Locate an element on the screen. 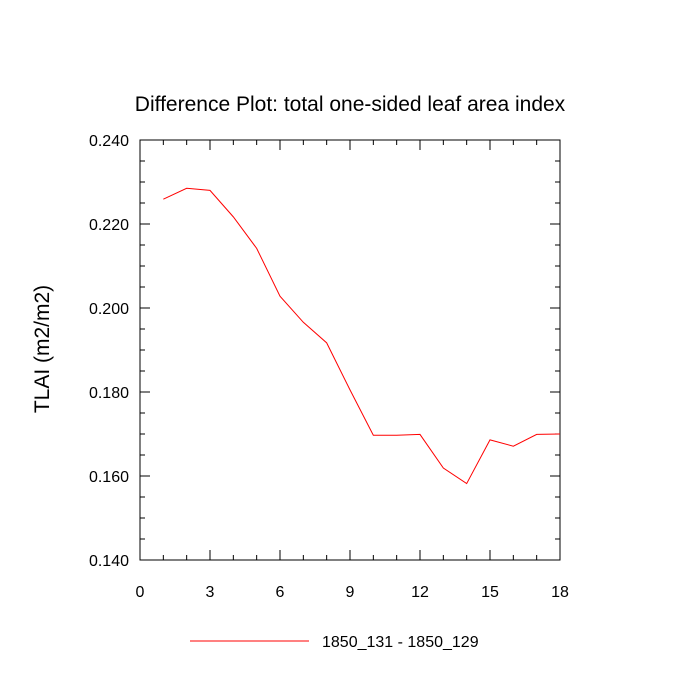  x-tick-labels: 0 3 6 9 12 15 18 is located at coordinates (352, 592).